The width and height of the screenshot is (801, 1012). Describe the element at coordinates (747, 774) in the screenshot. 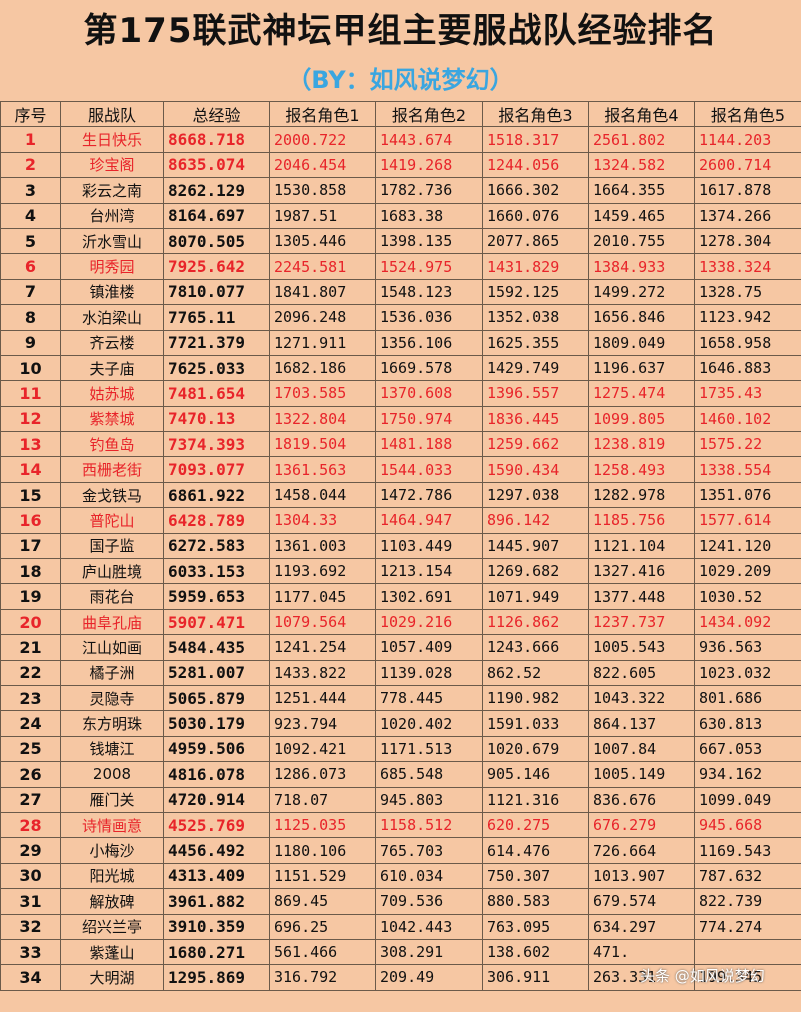

I see `role5-exp: 934.162` at that location.